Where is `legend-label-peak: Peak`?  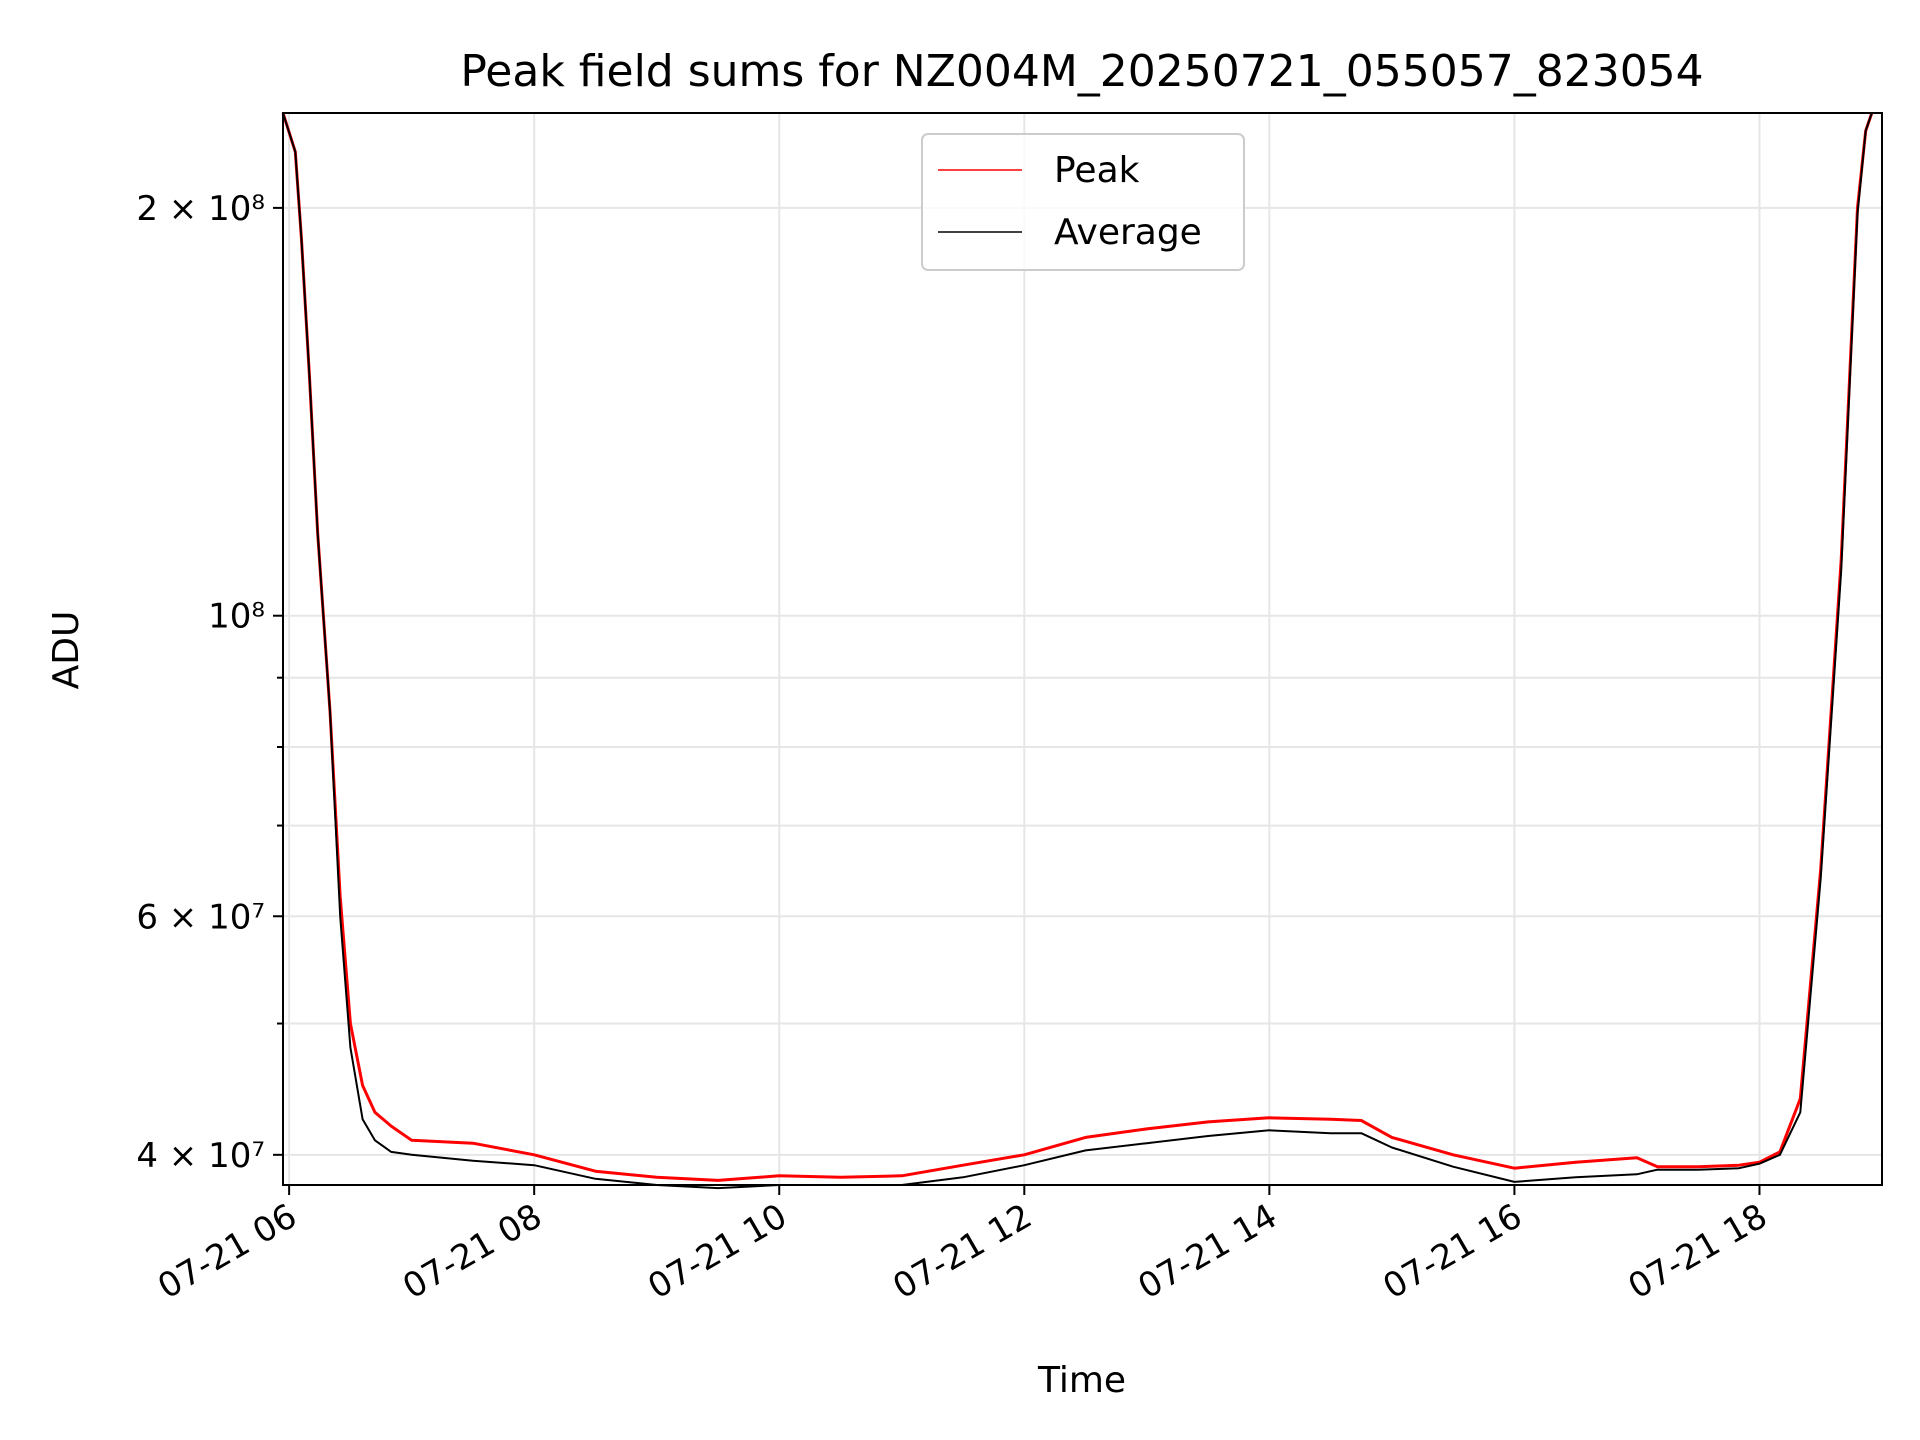
legend-label-peak: Peak is located at coordinates (1097, 170).